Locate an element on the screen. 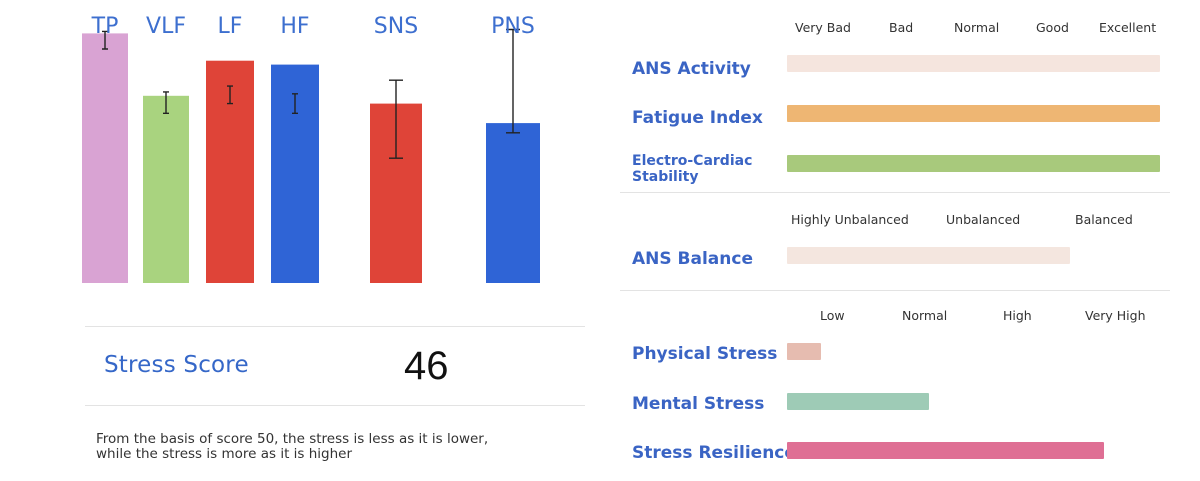 This screenshot has height=481, width=1200. mental-stress-bar is located at coordinates (858, 401).